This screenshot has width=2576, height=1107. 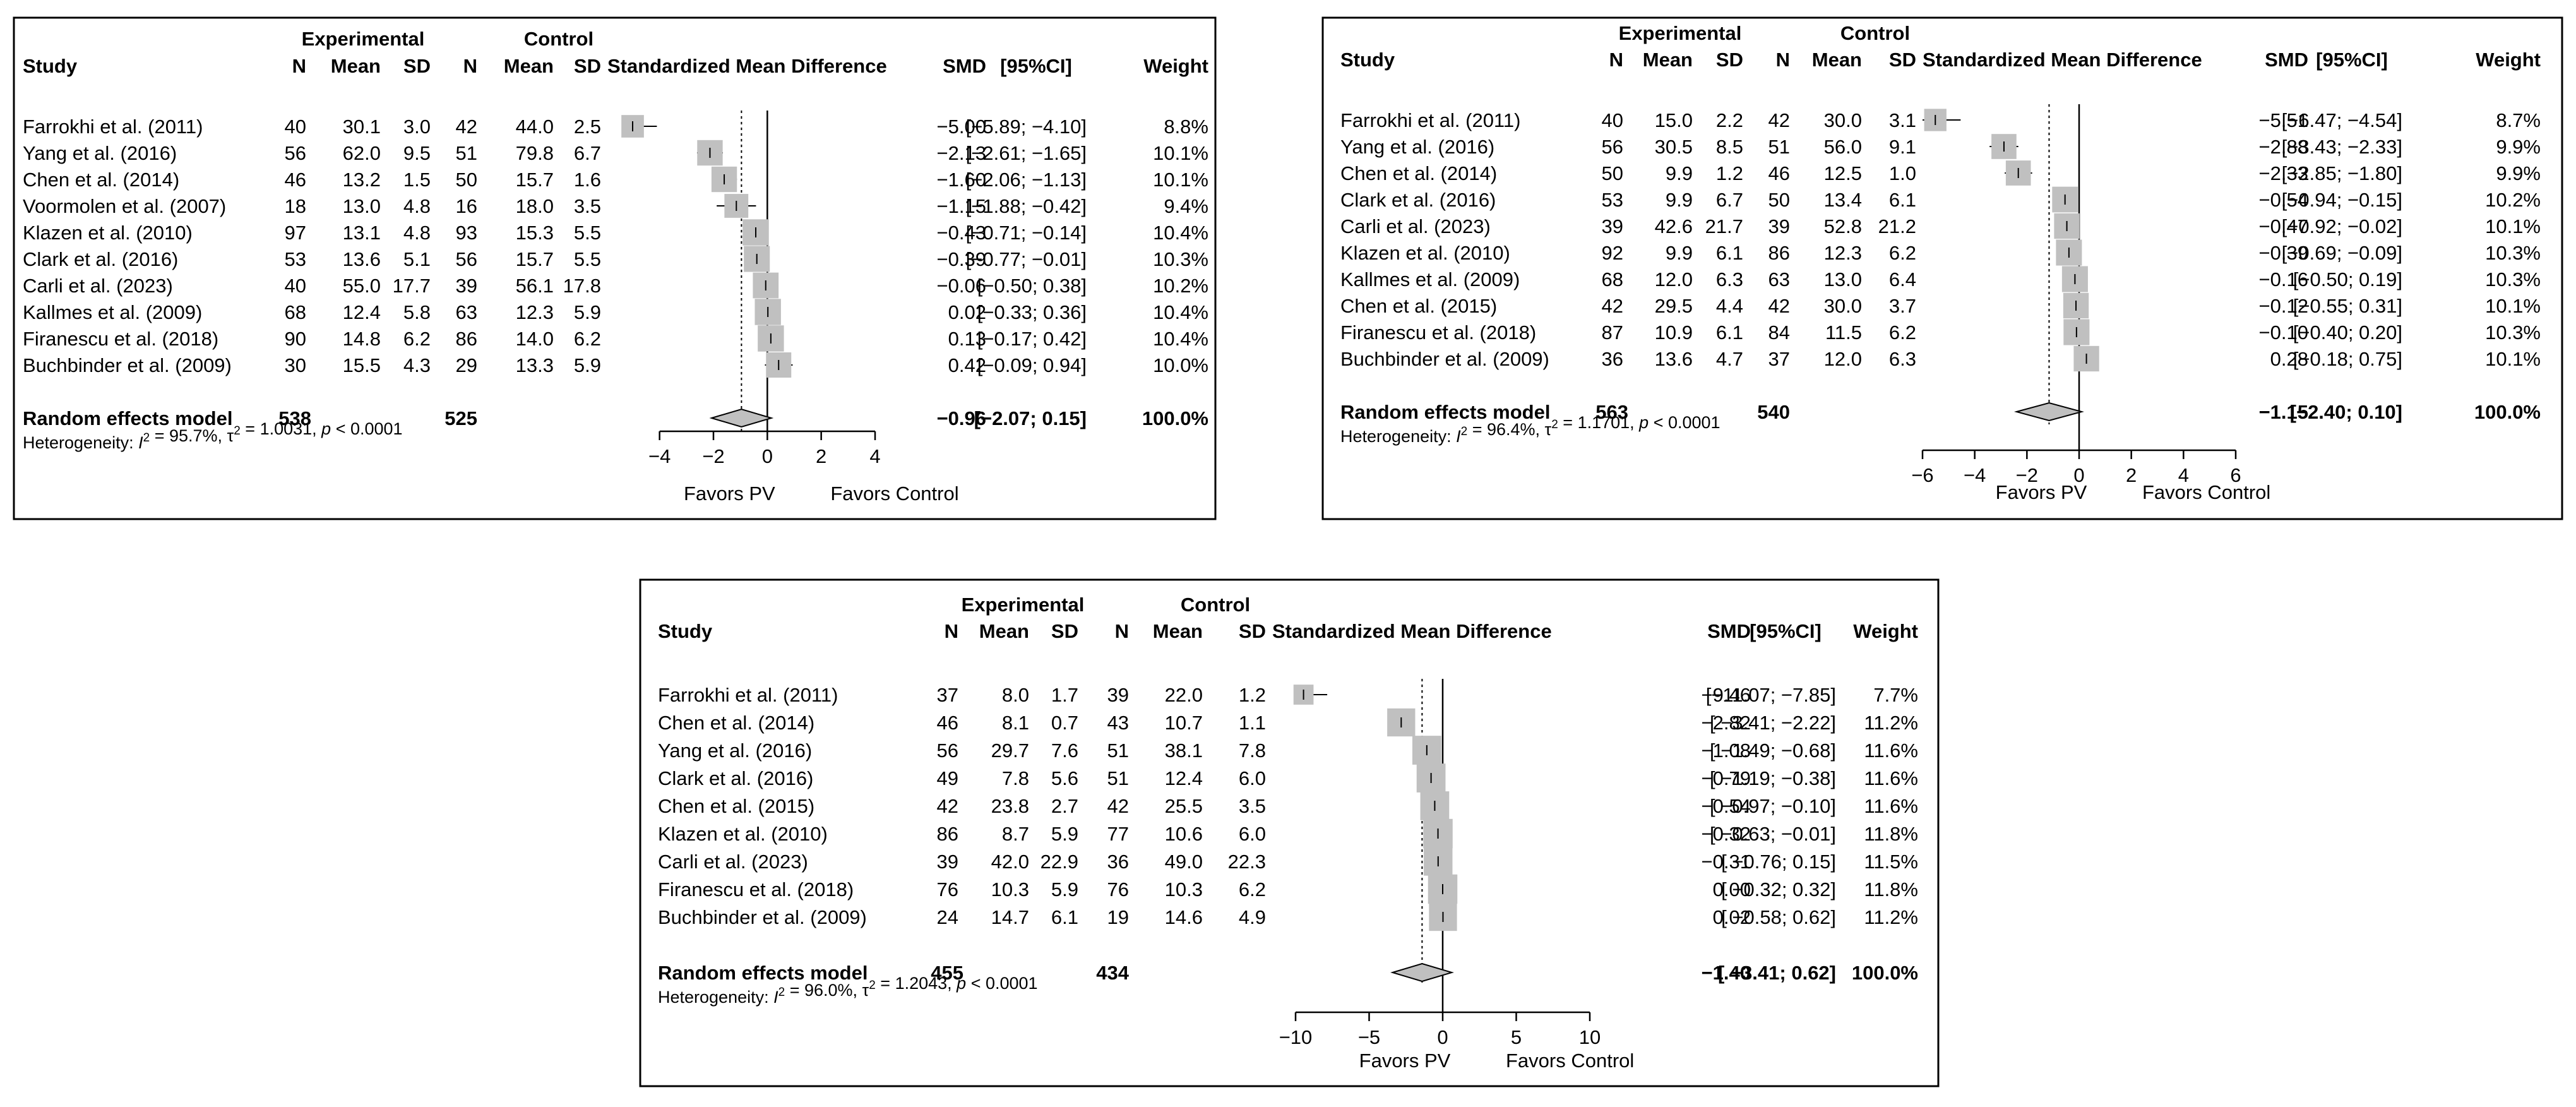 I want to click on exp-n: 53, so click(x=295, y=259).